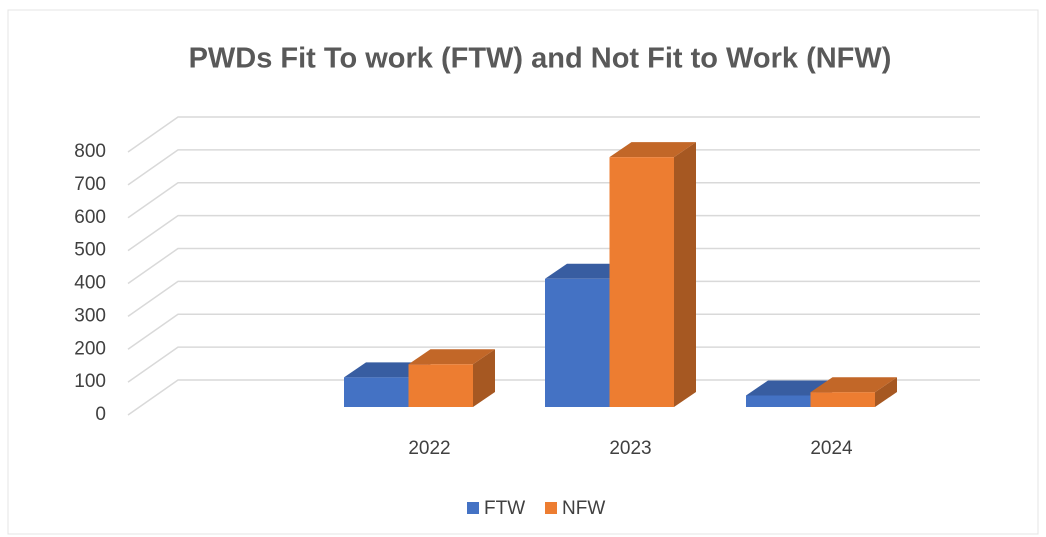 The height and width of the screenshot is (537, 1046). Describe the element at coordinates (90, 250) in the screenshot. I see `y-tick-label: 500` at that location.